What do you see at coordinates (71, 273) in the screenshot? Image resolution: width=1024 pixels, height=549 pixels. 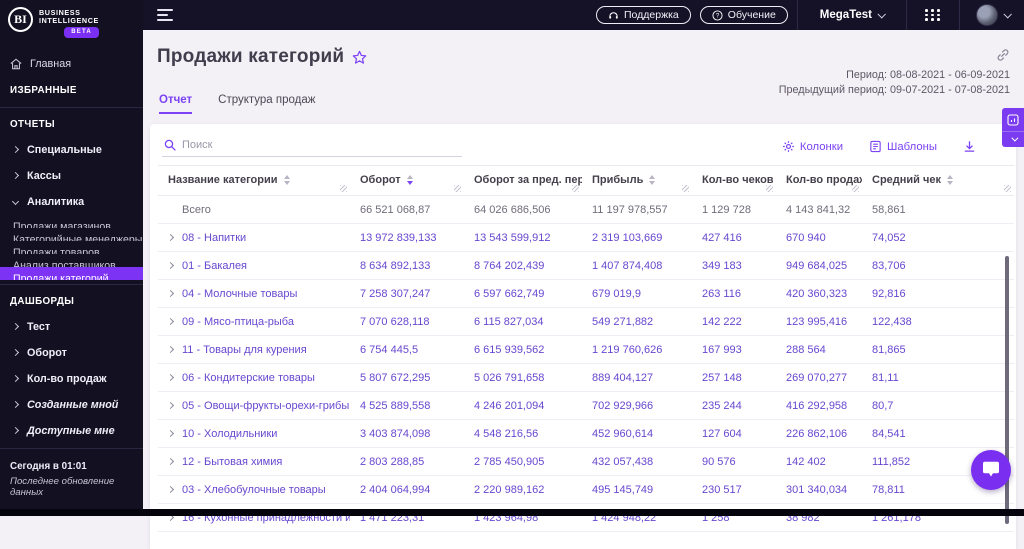 I see `sidebar-item-category-sales: Продажи категорий` at bounding box center [71, 273].